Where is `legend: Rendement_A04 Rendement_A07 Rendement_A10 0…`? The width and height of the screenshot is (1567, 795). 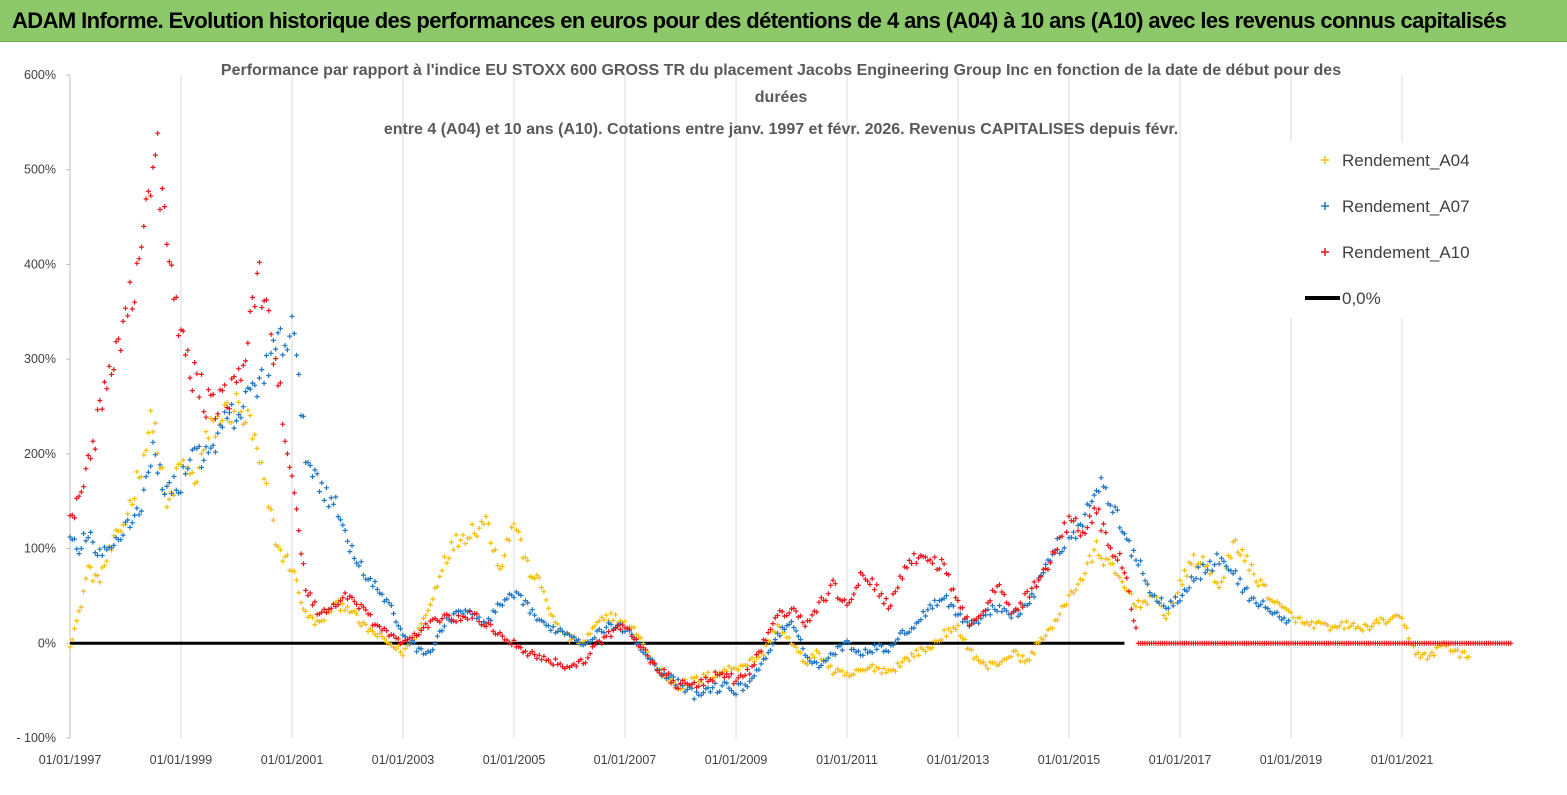
legend: Rendement_A04 Rendement_A07 Rendement_A10 0… is located at coordinates (1399, 230).